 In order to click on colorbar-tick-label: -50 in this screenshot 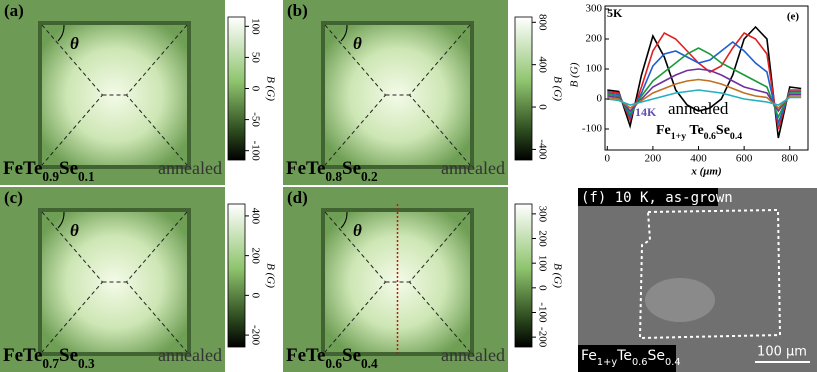, I will do `click(255, 119)`.